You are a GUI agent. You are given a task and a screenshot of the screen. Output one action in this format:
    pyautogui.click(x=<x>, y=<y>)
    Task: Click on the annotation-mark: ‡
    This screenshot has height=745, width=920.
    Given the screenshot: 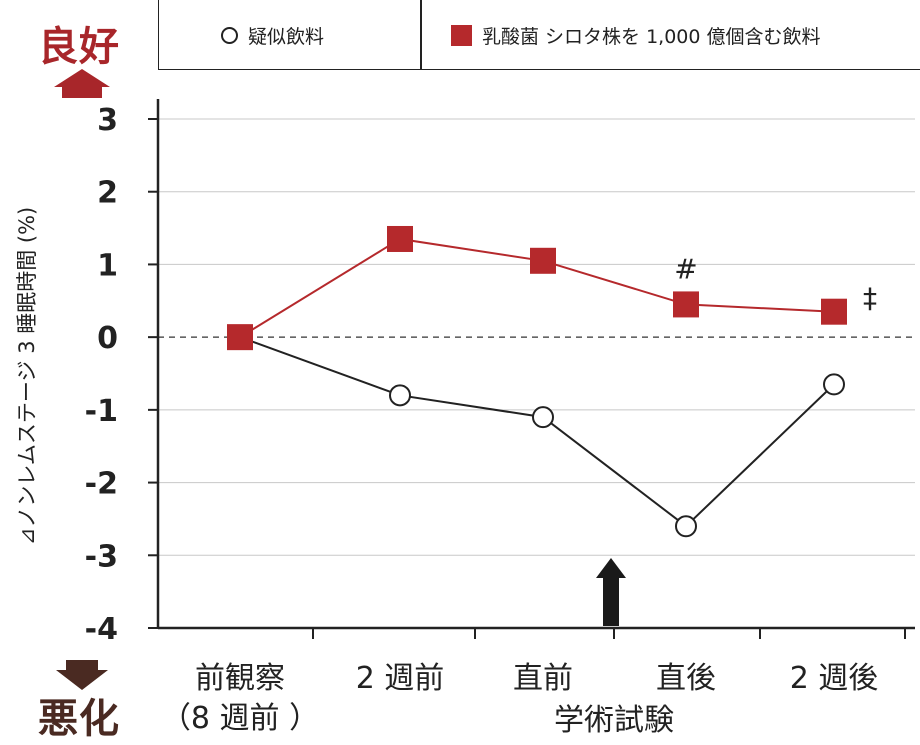 What is the action you would take?
    pyautogui.click(x=870, y=298)
    